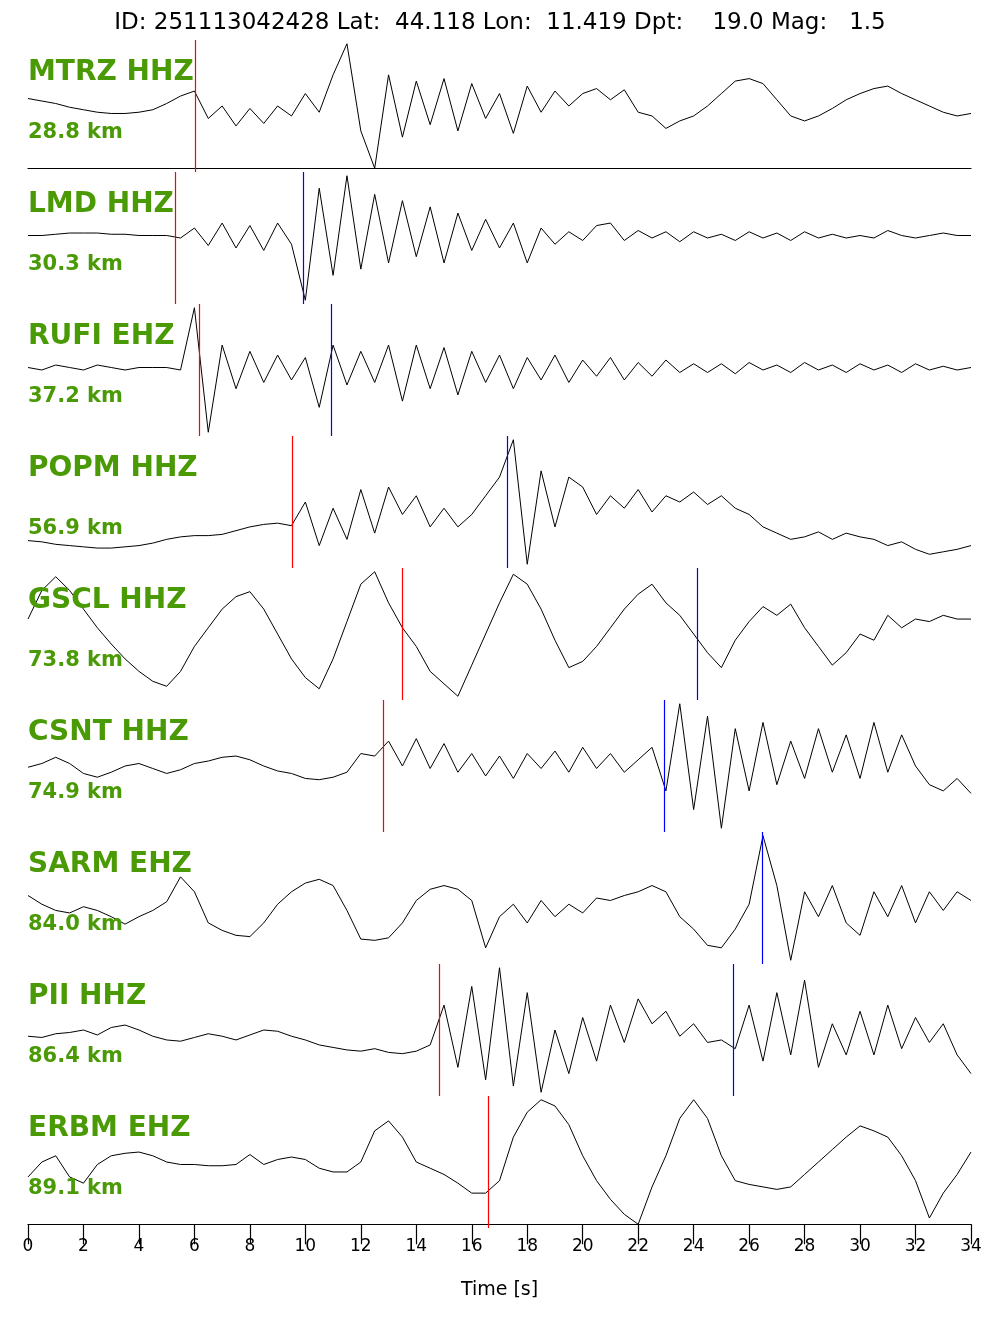 Image resolution: width=1000 pixels, height=1333 pixels. Describe the element at coordinates (527, 1244) in the screenshot. I see `x-tick-label: 18` at that location.